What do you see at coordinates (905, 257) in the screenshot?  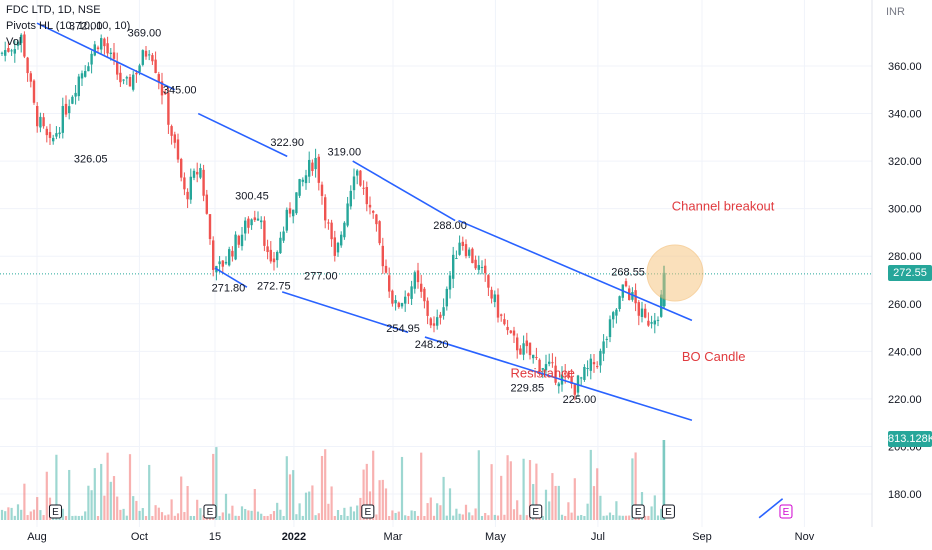 I see `price-tick-label: 280.00` at bounding box center [905, 257].